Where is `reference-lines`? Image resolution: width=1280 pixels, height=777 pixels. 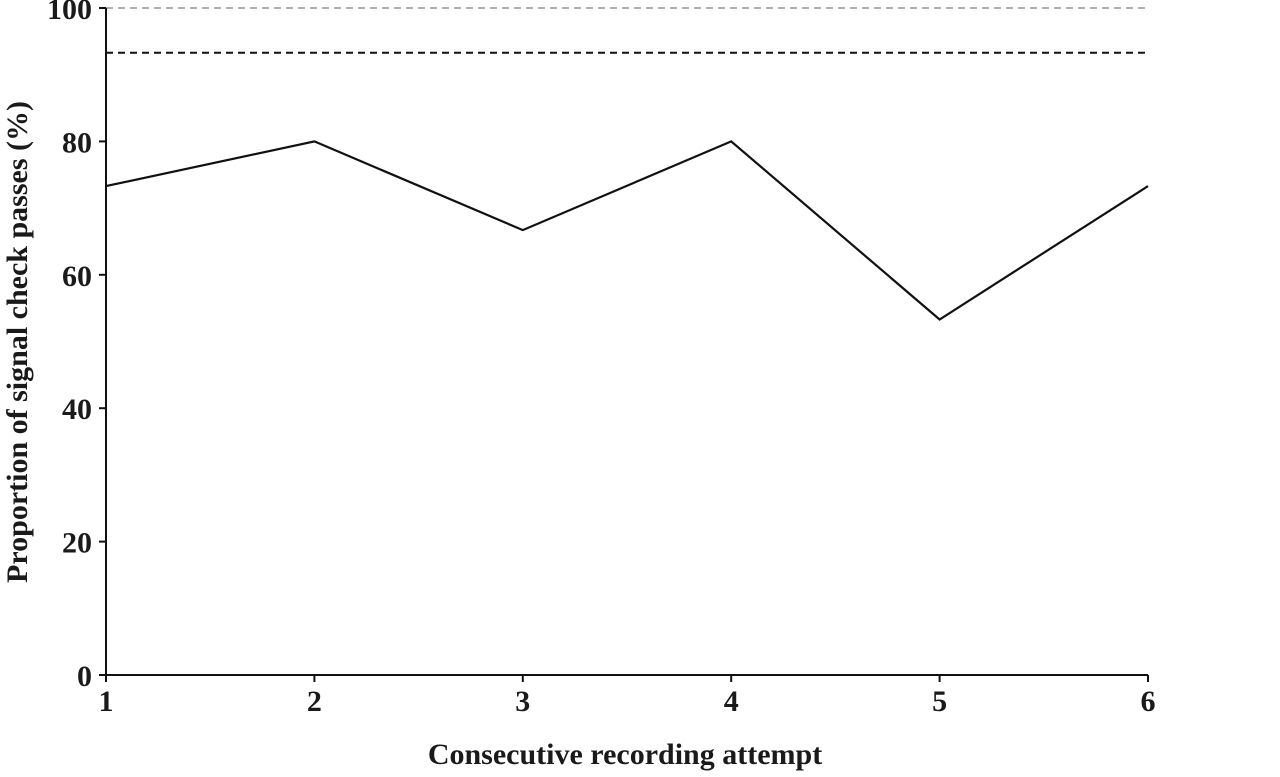 reference-lines is located at coordinates (627, 30).